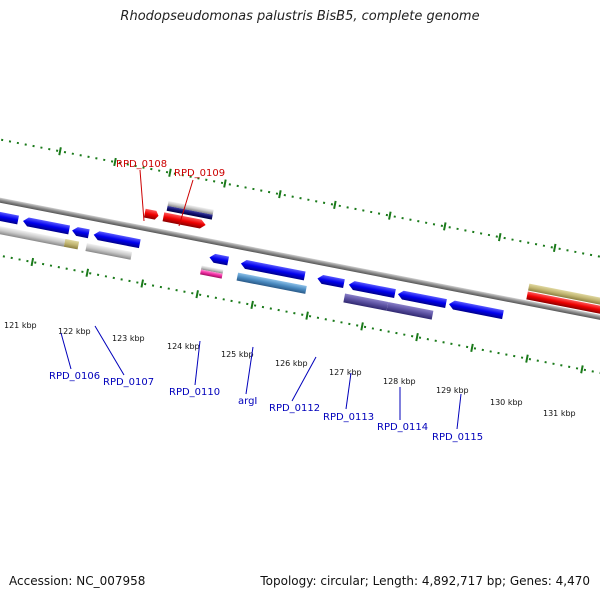  Describe the element at coordinates (294, 408) in the screenshot. I see `gene-label-rpd-0112: RPD_0112` at that location.